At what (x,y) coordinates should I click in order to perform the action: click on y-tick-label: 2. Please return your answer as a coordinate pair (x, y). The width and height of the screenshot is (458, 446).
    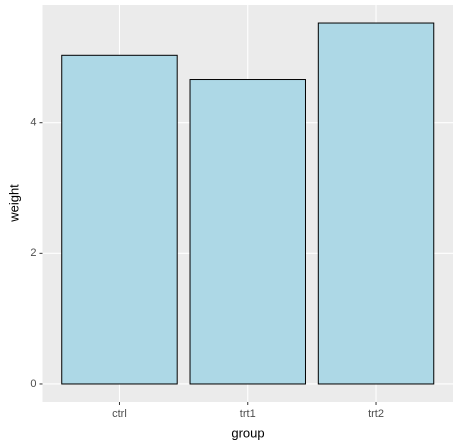
    Looking at the image, I should click on (33, 253).